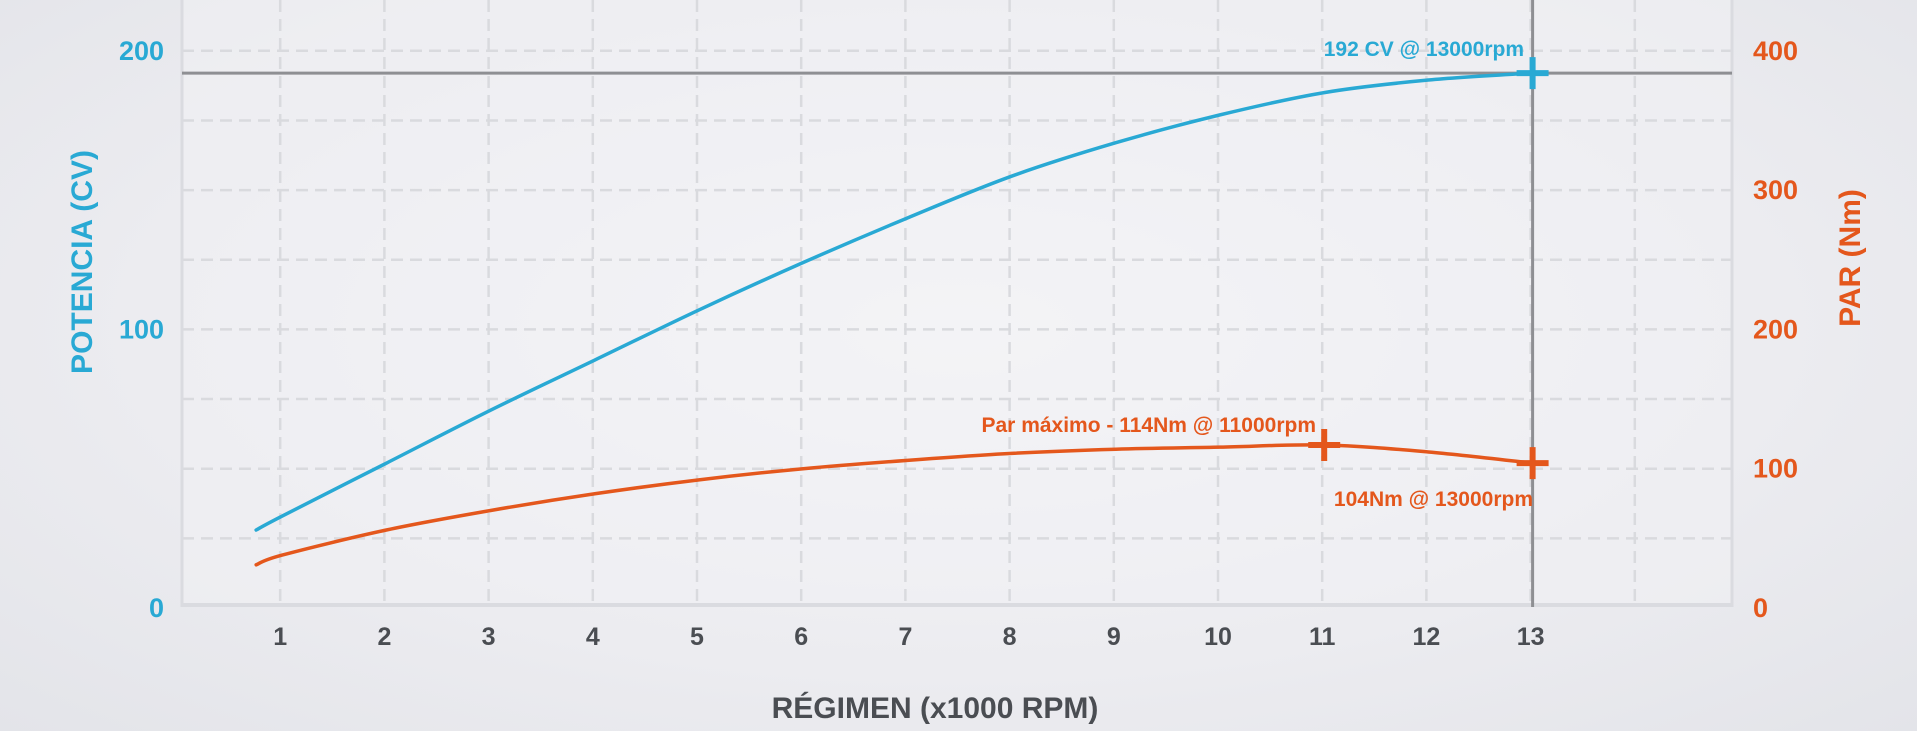 The width and height of the screenshot is (1917, 731). I want to click on x-tick-label: 2, so click(384, 637).